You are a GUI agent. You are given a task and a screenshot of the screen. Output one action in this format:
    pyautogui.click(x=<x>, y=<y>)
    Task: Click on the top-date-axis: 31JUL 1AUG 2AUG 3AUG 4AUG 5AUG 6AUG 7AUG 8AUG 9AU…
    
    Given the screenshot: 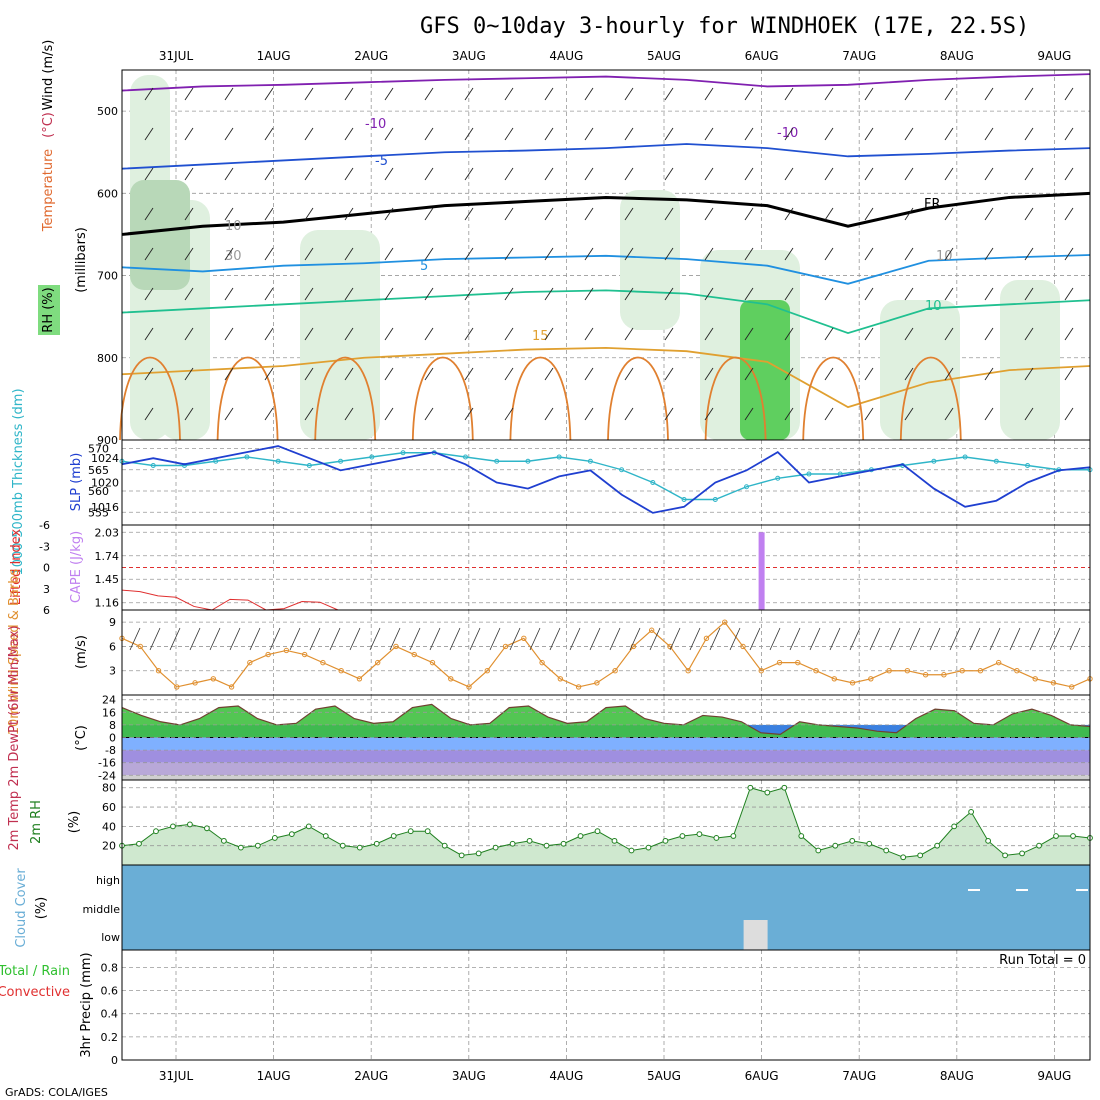 What is the action you would take?
    pyautogui.click(x=615, y=56)
    